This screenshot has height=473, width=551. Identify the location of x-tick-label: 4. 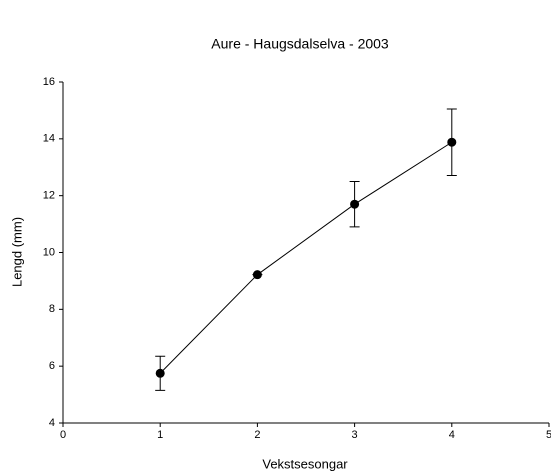
(452, 435).